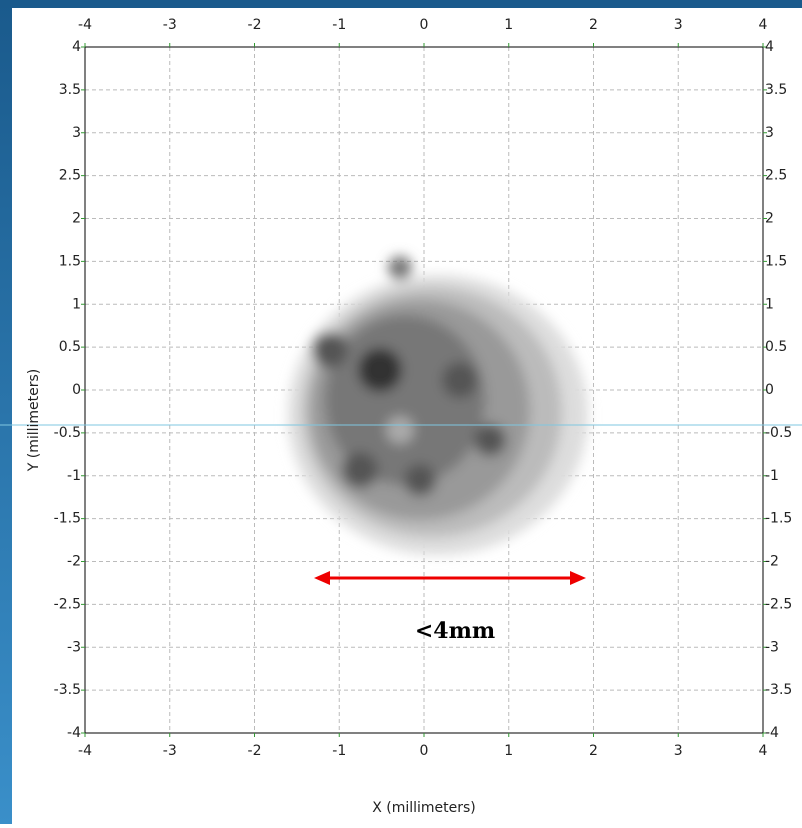 Image resolution: width=802 pixels, height=828 pixels. What do you see at coordinates (74, 562) in the screenshot?
I see `y-tick-label: -2` at bounding box center [74, 562].